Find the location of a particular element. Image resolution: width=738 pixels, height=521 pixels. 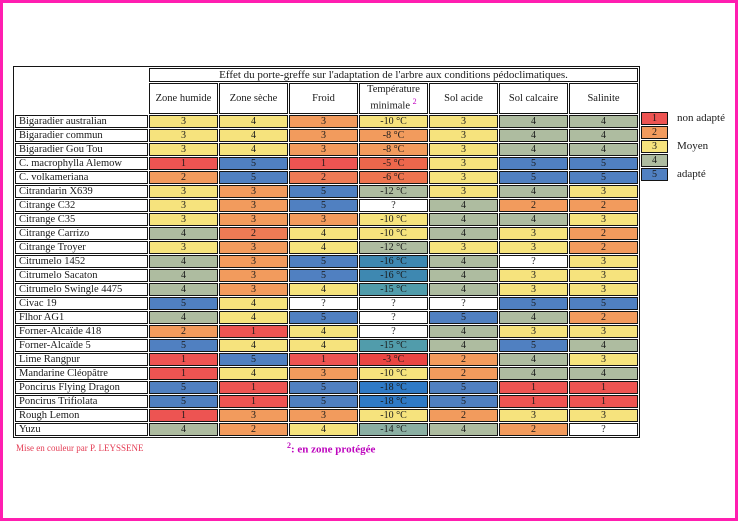

row-label: Citrumelo Swingle 4475 is located at coordinates (81, 289).